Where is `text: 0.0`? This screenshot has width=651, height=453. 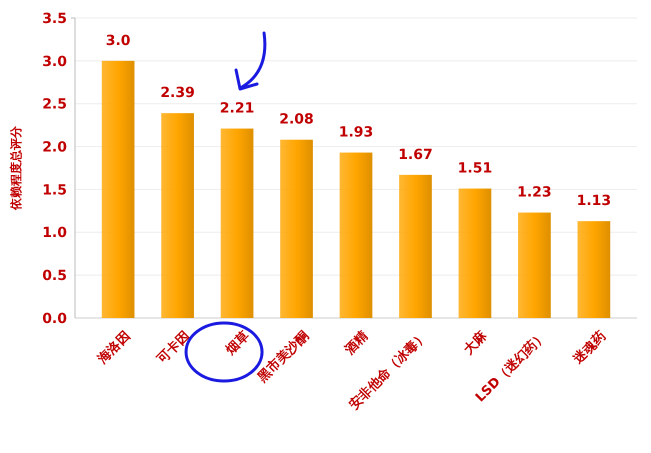 text: 0.0 is located at coordinates (54, 318).